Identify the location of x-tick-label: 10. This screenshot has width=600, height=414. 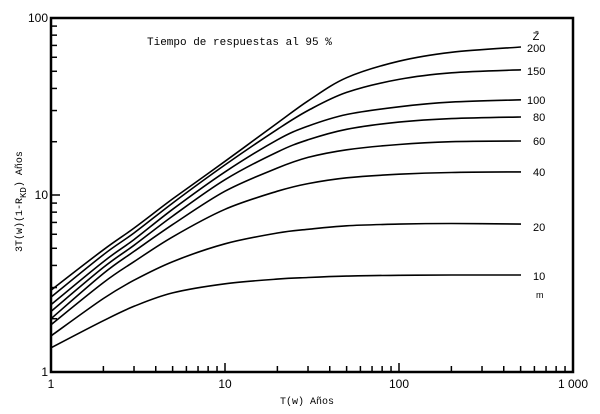
(225, 384).